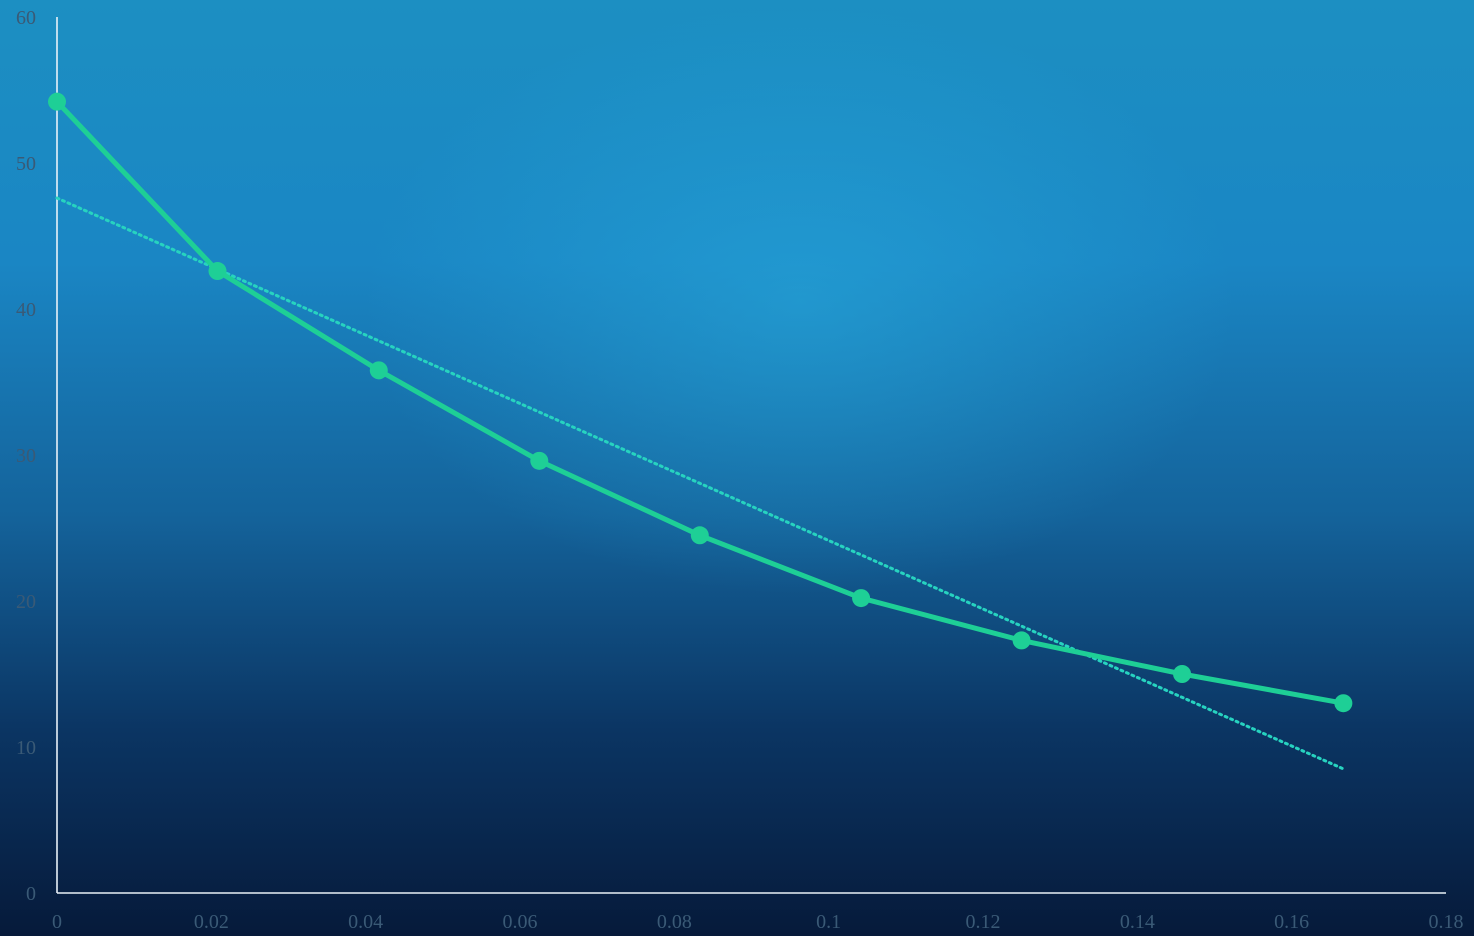 This screenshot has height=936, width=1474. What do you see at coordinates (211, 922) in the screenshot?
I see `x-tick-label: 0.02` at bounding box center [211, 922].